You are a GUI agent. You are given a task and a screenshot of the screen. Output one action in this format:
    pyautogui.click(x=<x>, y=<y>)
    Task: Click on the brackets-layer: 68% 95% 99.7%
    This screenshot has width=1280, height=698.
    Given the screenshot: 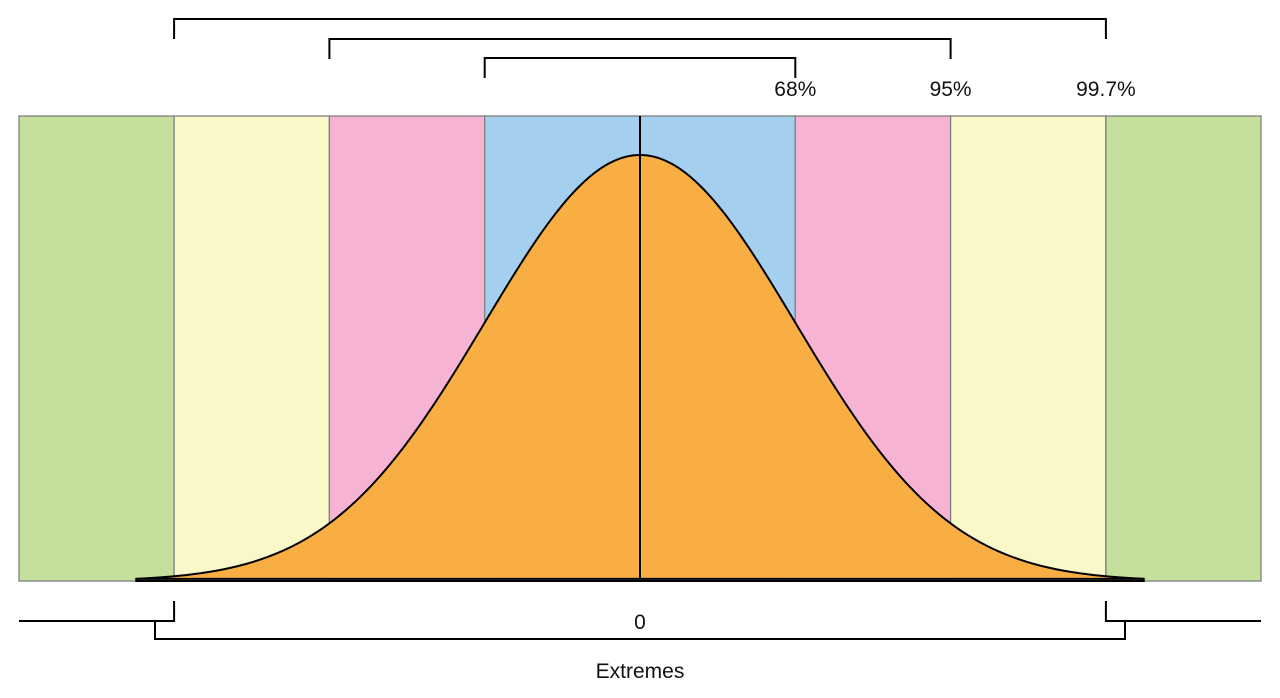 What is the action you would take?
    pyautogui.click(x=654, y=59)
    